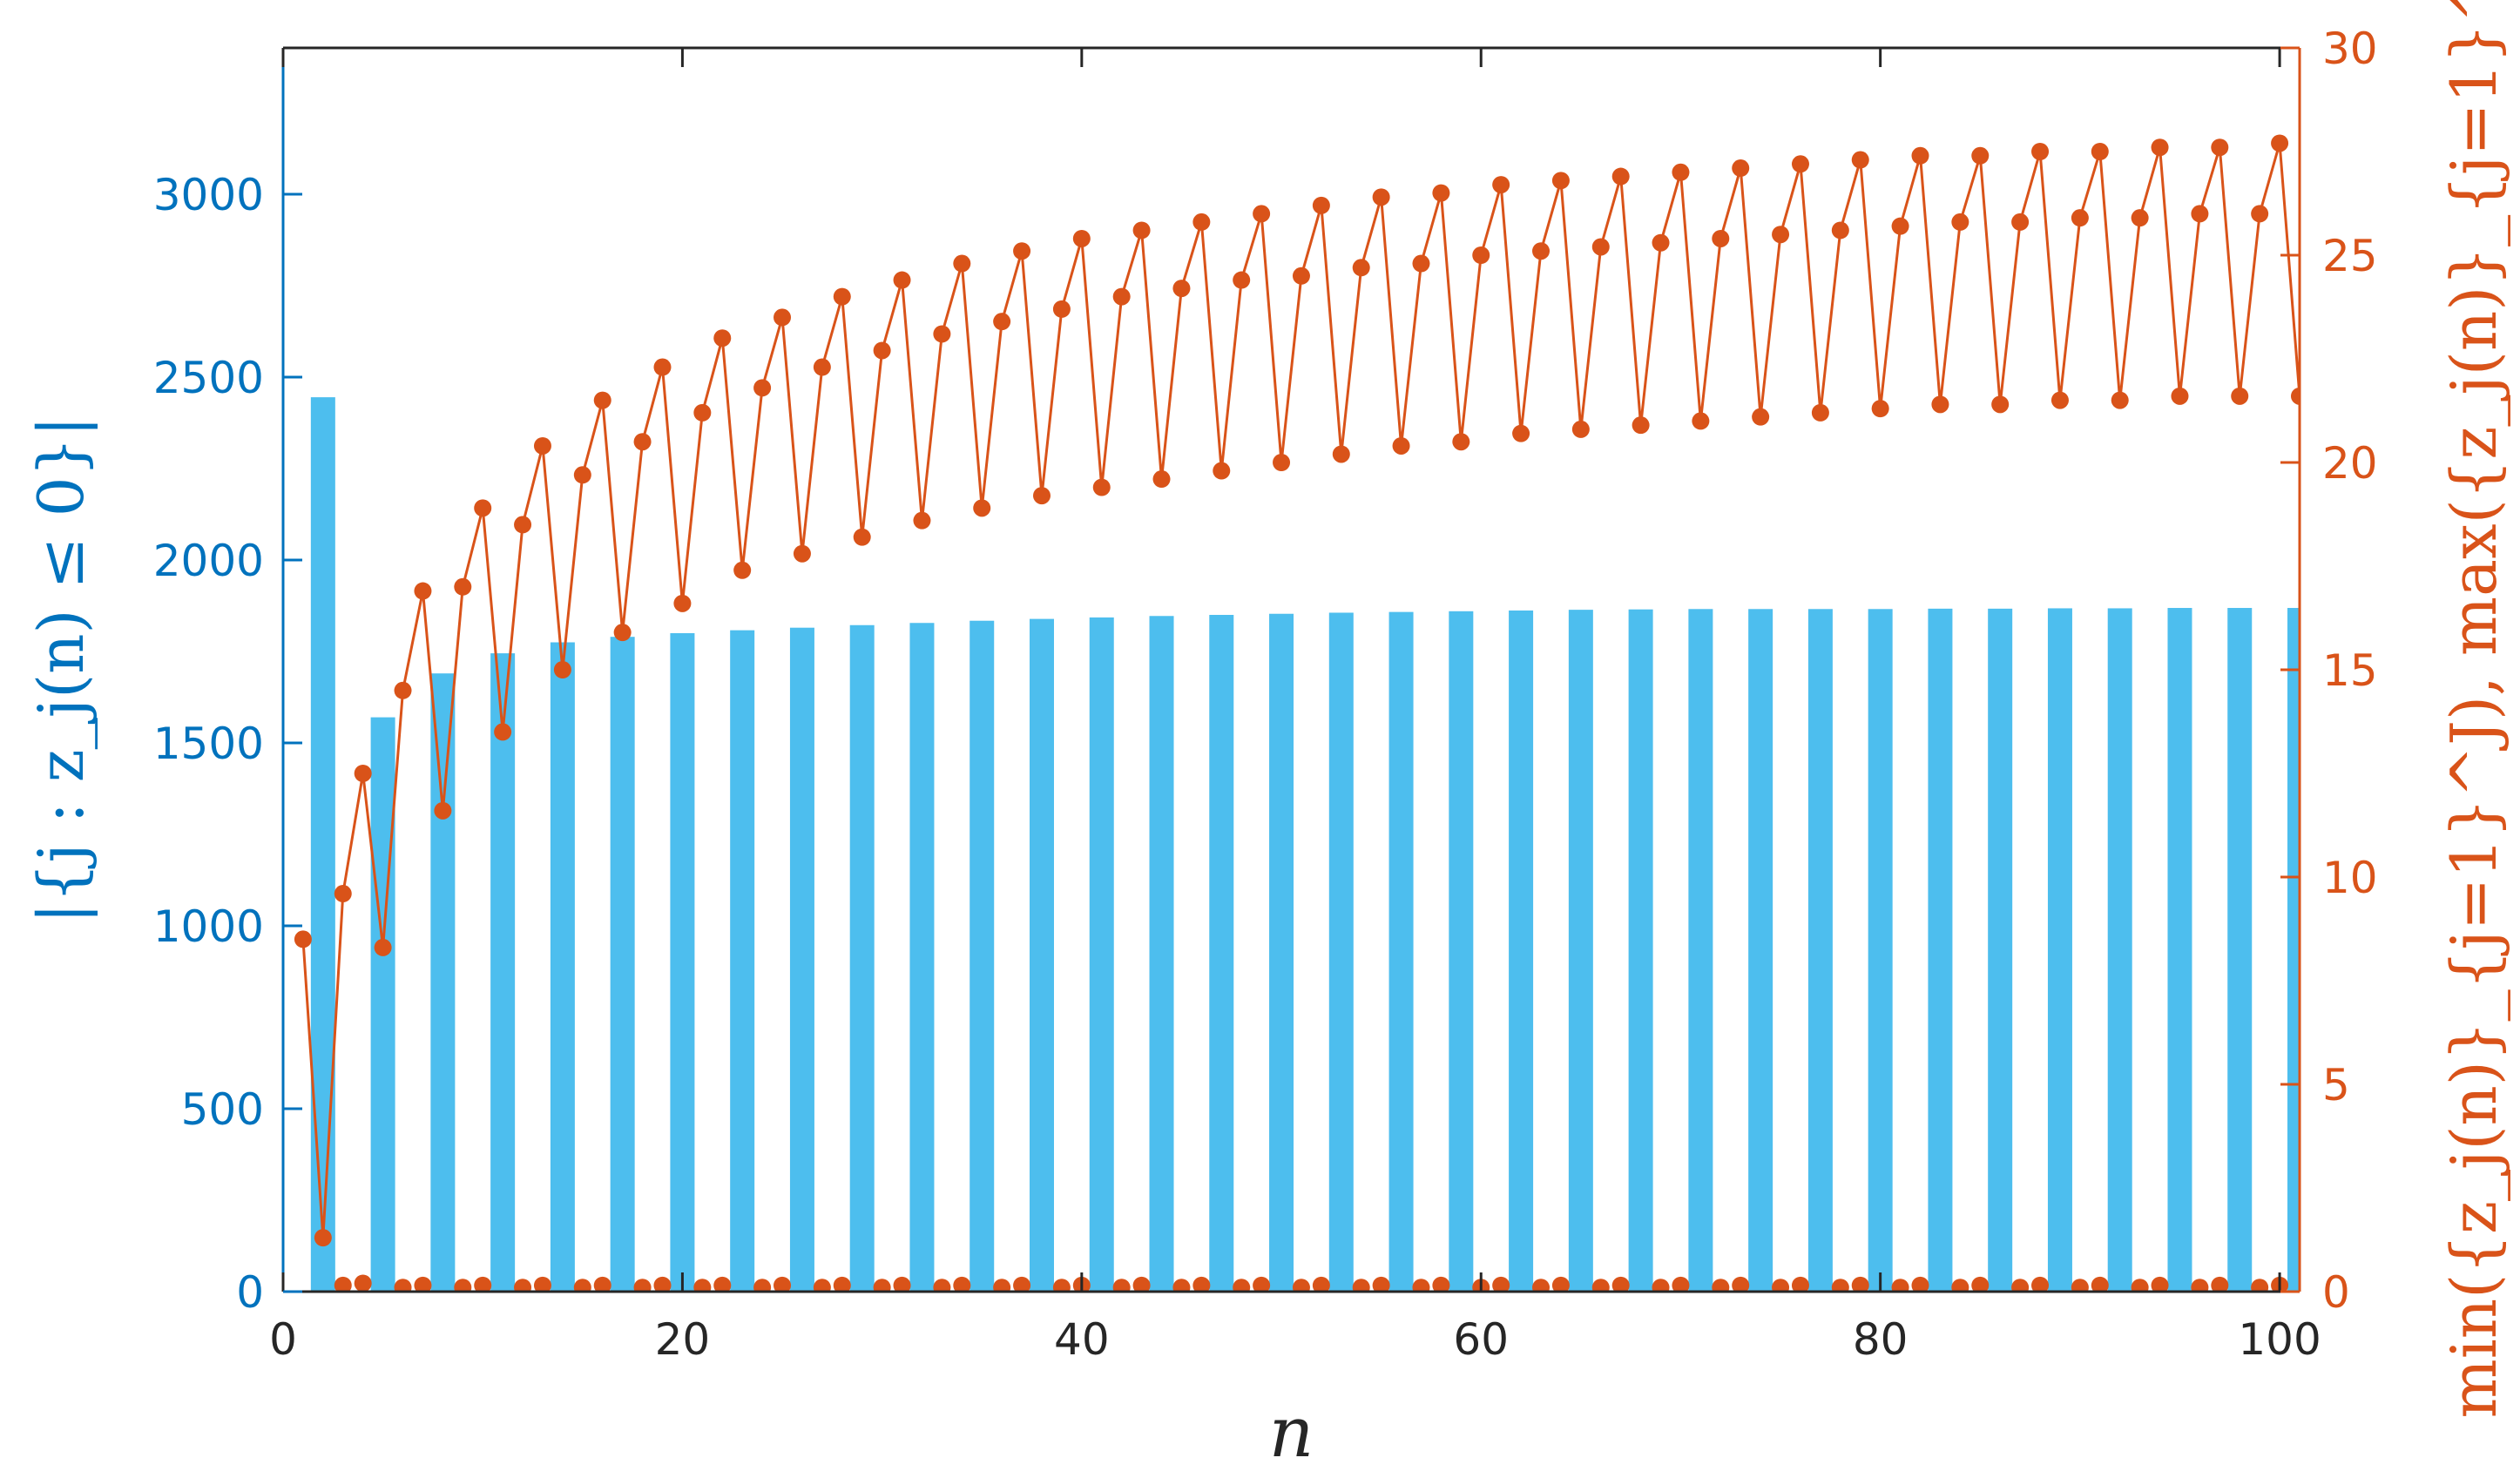 The image size is (2520, 1478). Describe the element at coordinates (222, 1109) in the screenshot. I see `left-y-tick-label: 500` at that location.